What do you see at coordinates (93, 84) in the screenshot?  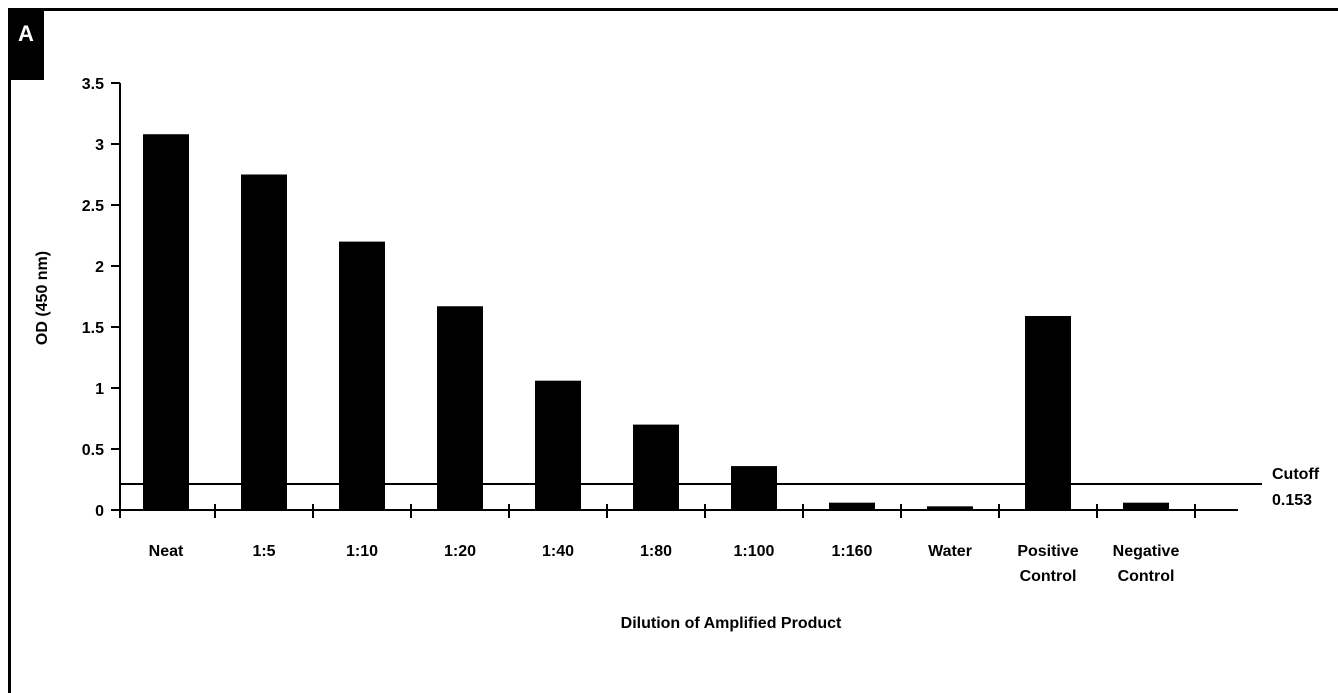 I see `y-tick-label: 3.5` at bounding box center [93, 84].